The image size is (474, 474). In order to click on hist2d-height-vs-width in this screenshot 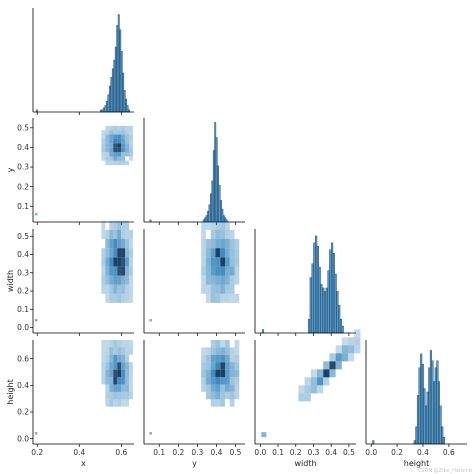, I will do `click(311, 383)`.